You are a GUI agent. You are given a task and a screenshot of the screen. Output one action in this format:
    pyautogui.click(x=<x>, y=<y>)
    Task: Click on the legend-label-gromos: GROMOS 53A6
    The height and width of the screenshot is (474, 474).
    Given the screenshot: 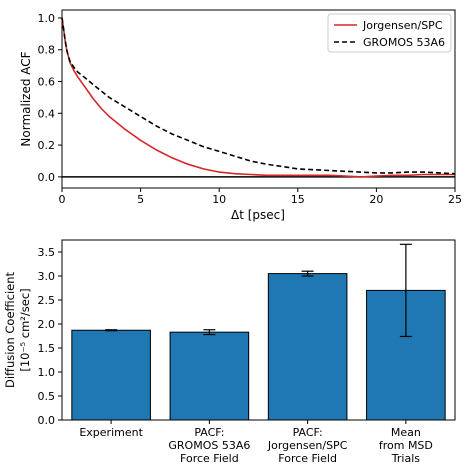 What is the action you would take?
    pyautogui.click(x=404, y=42)
    